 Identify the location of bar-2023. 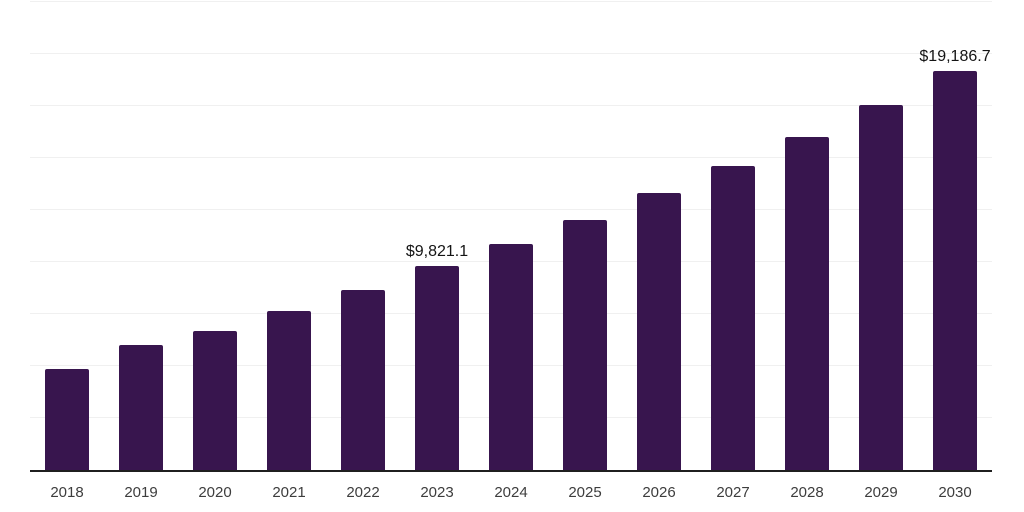
(437, 367).